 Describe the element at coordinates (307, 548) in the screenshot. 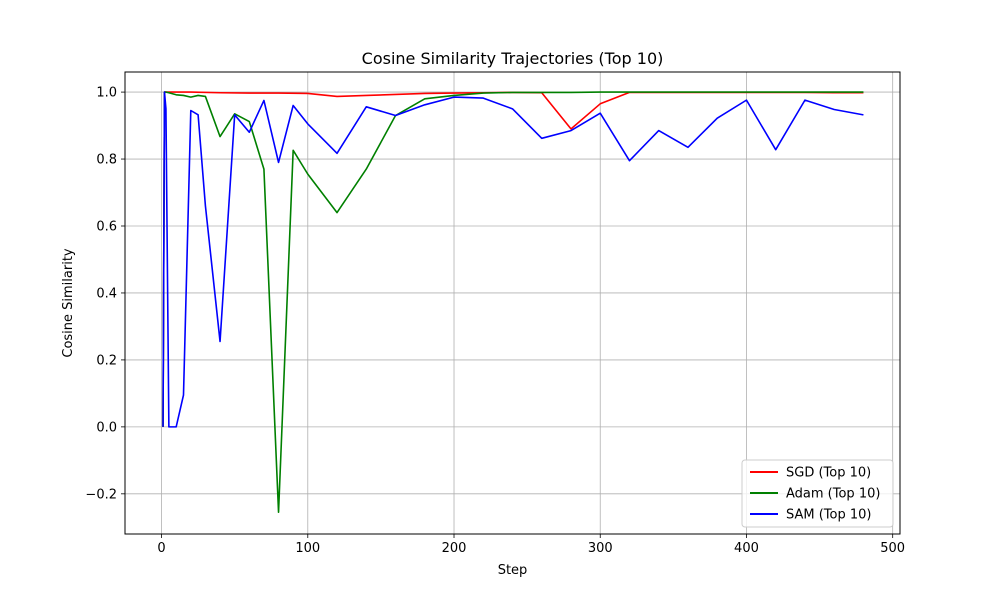

I see `x-tick-label: 100` at that location.